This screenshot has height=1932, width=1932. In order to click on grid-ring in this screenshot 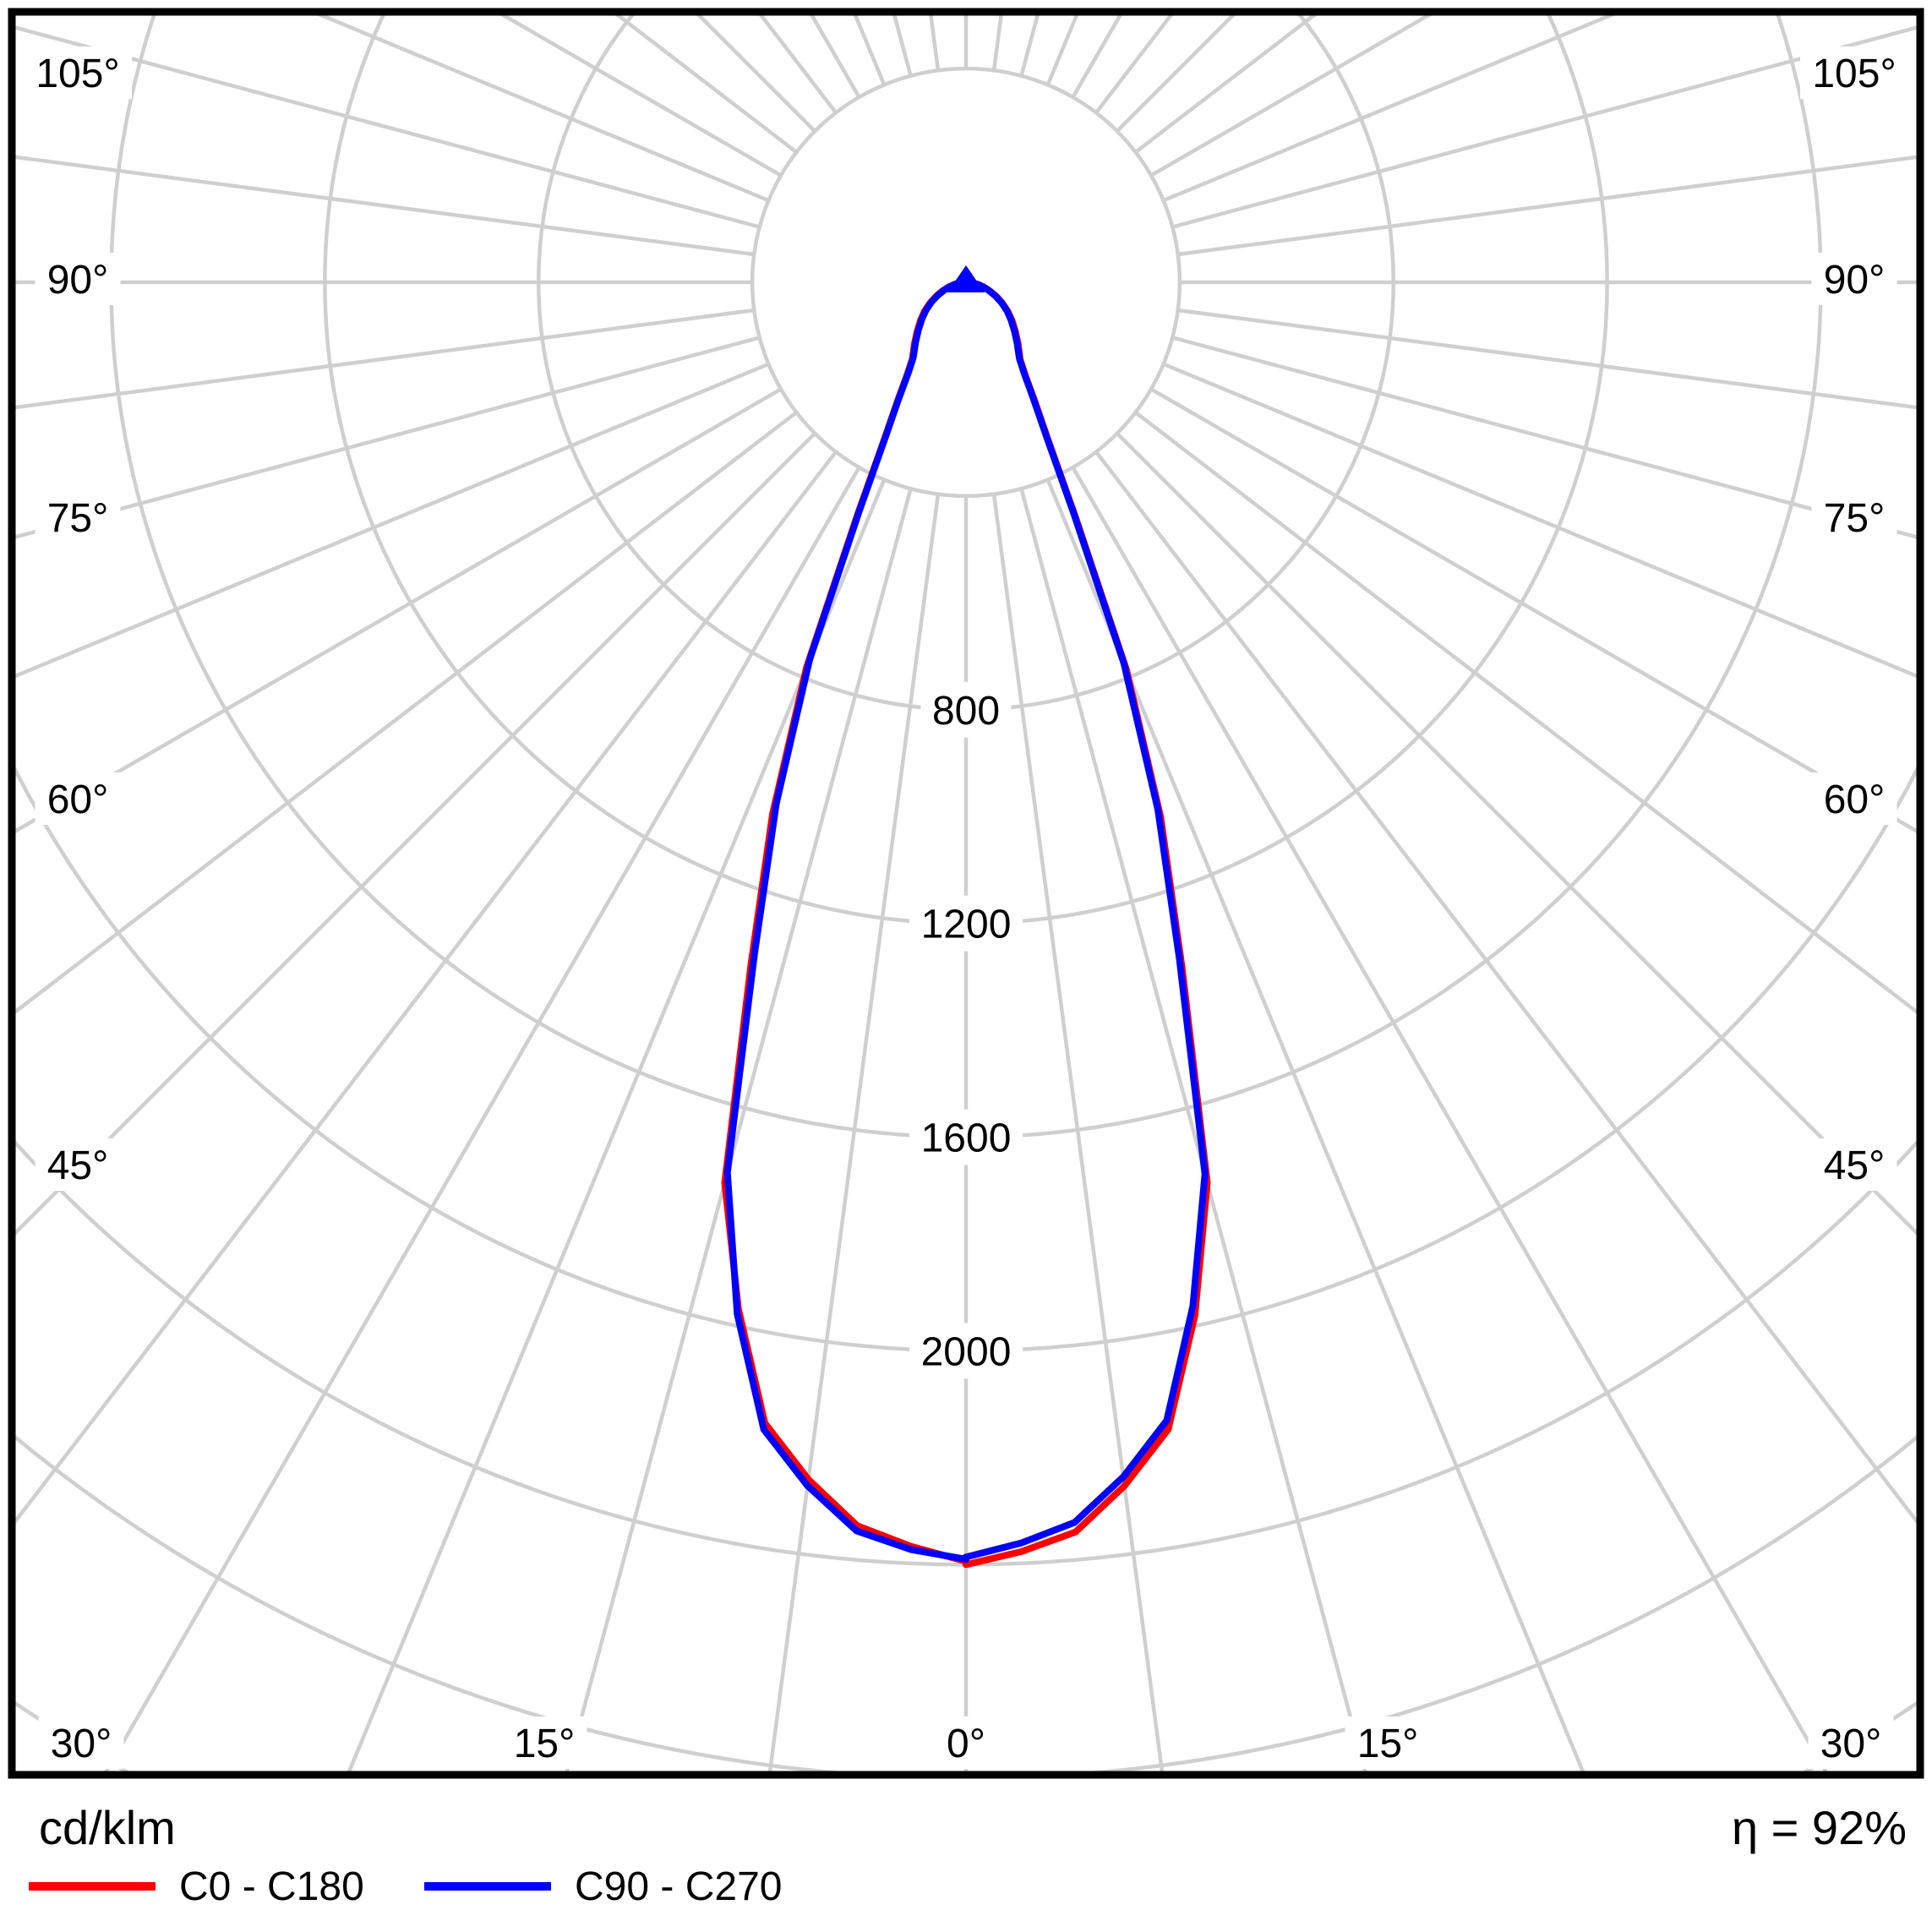, I will do `click(966, 282)`.